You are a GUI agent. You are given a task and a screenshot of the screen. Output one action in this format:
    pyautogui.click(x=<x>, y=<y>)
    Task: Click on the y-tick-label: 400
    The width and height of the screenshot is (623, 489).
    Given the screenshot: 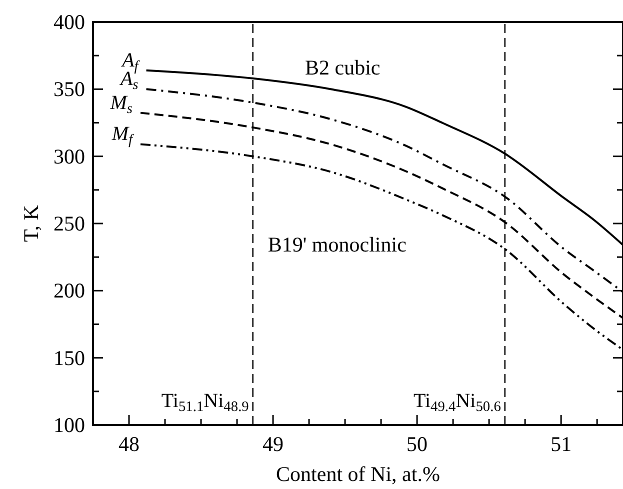 What is the action you would take?
    pyautogui.click(x=69, y=22)
    